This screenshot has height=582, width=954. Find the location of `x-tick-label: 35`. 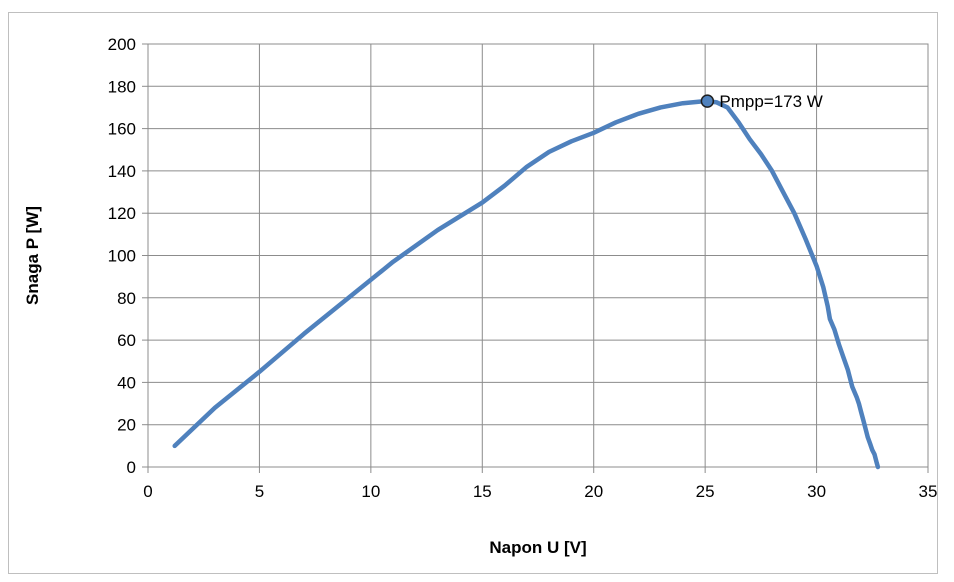

x-tick-label: 35 is located at coordinates (928, 491).